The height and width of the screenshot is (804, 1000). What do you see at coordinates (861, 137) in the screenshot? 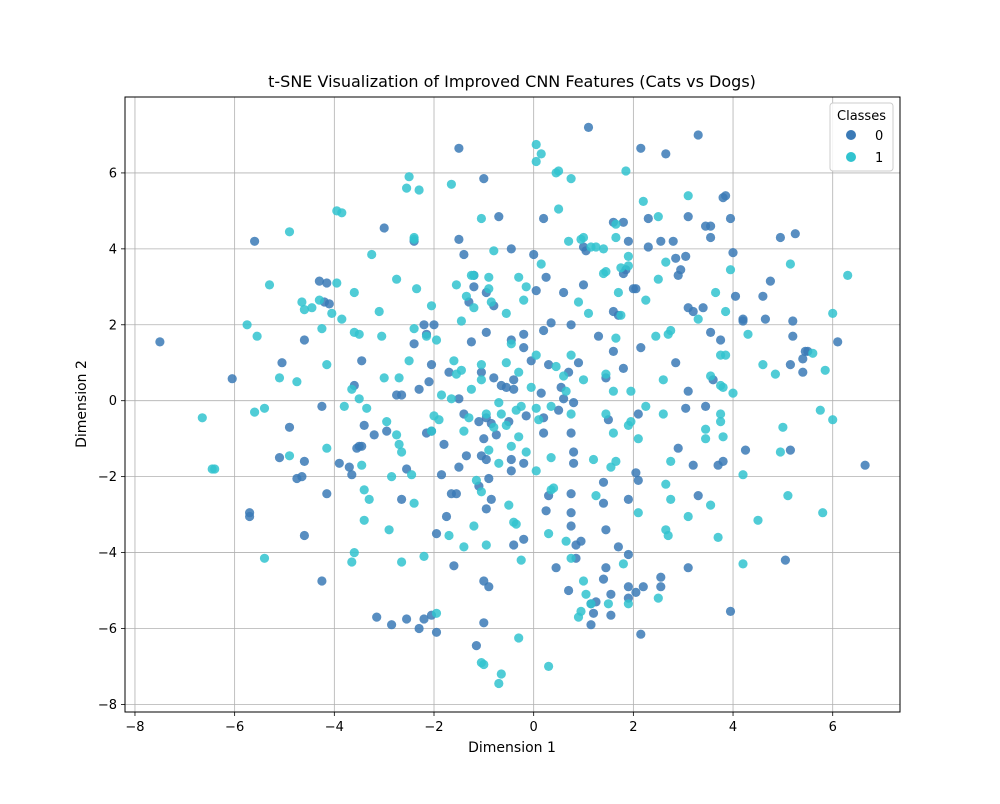
I see `legend: Classes 0 1` at bounding box center [861, 137].